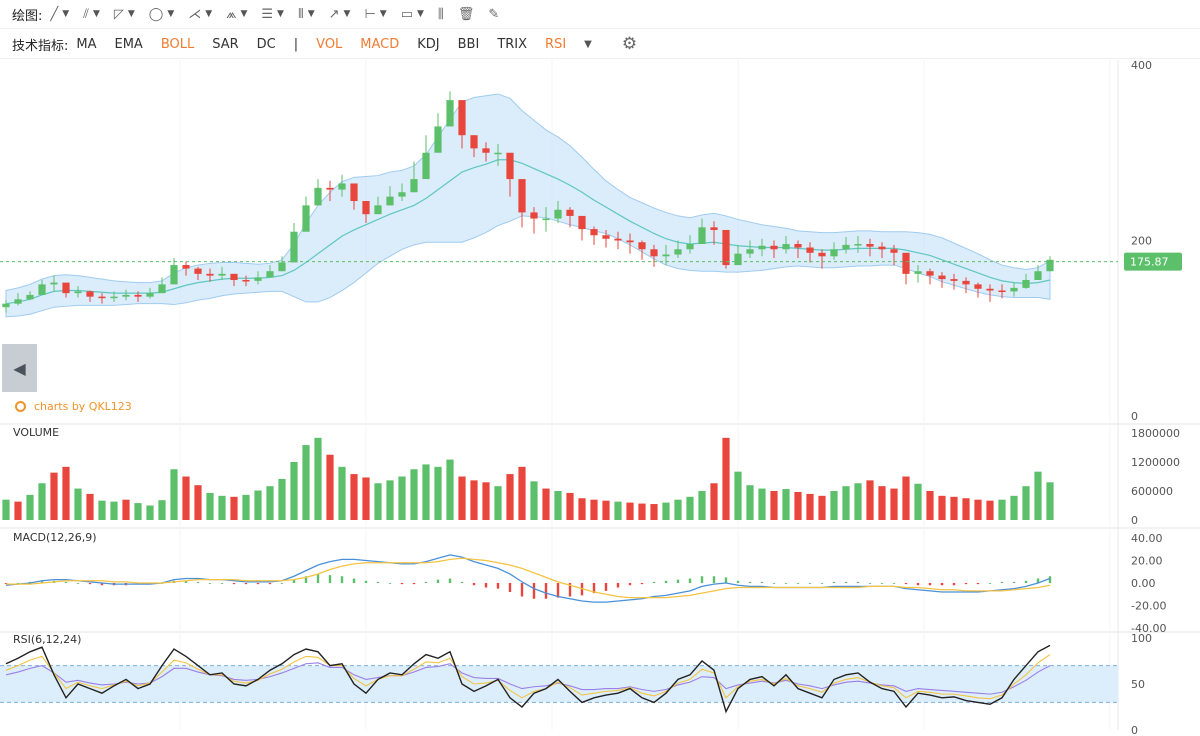 Image resolution: width=1200 pixels, height=736 pixels. I want to click on chevron-left-icon: ◀, so click(19, 368).